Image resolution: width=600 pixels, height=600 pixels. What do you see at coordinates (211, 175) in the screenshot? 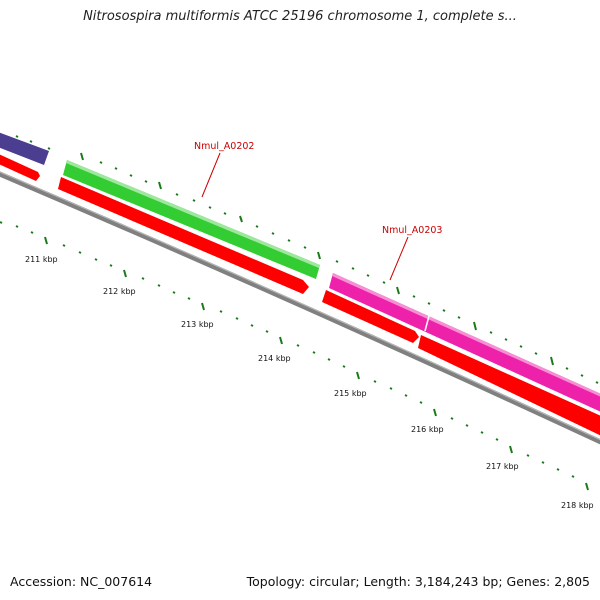
I see `gene-label-connector-nmul-a0202` at bounding box center [211, 175].